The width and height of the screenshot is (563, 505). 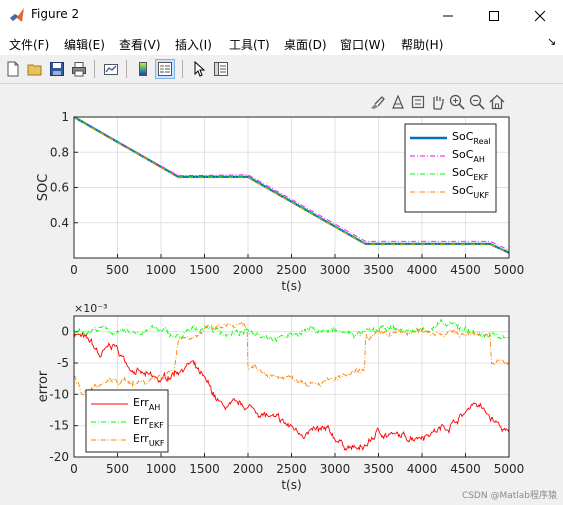 What do you see at coordinates (199, 69) in the screenshot?
I see `pointer-button` at bounding box center [199, 69].